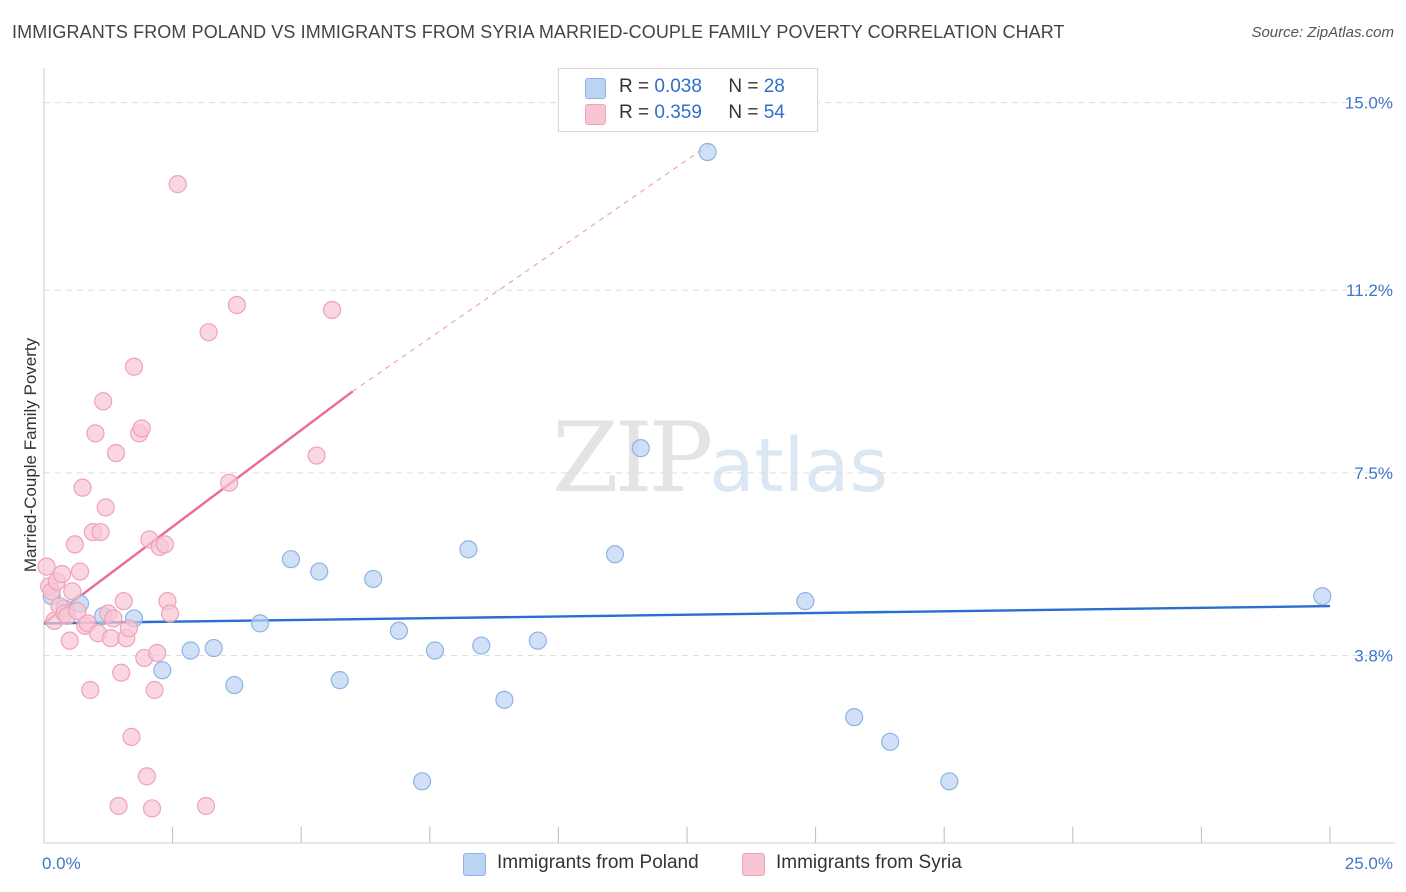 This screenshot has height=892, width=1406. I want to click on zipatlas-watermark: ZIPatlas, so click(720, 458).